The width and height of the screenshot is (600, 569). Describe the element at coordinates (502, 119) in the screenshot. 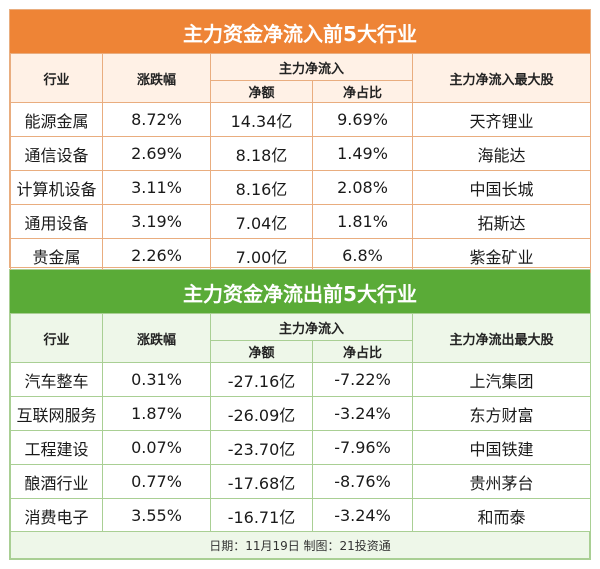

I see `top-stock-cell: 天齐锂业` at that location.